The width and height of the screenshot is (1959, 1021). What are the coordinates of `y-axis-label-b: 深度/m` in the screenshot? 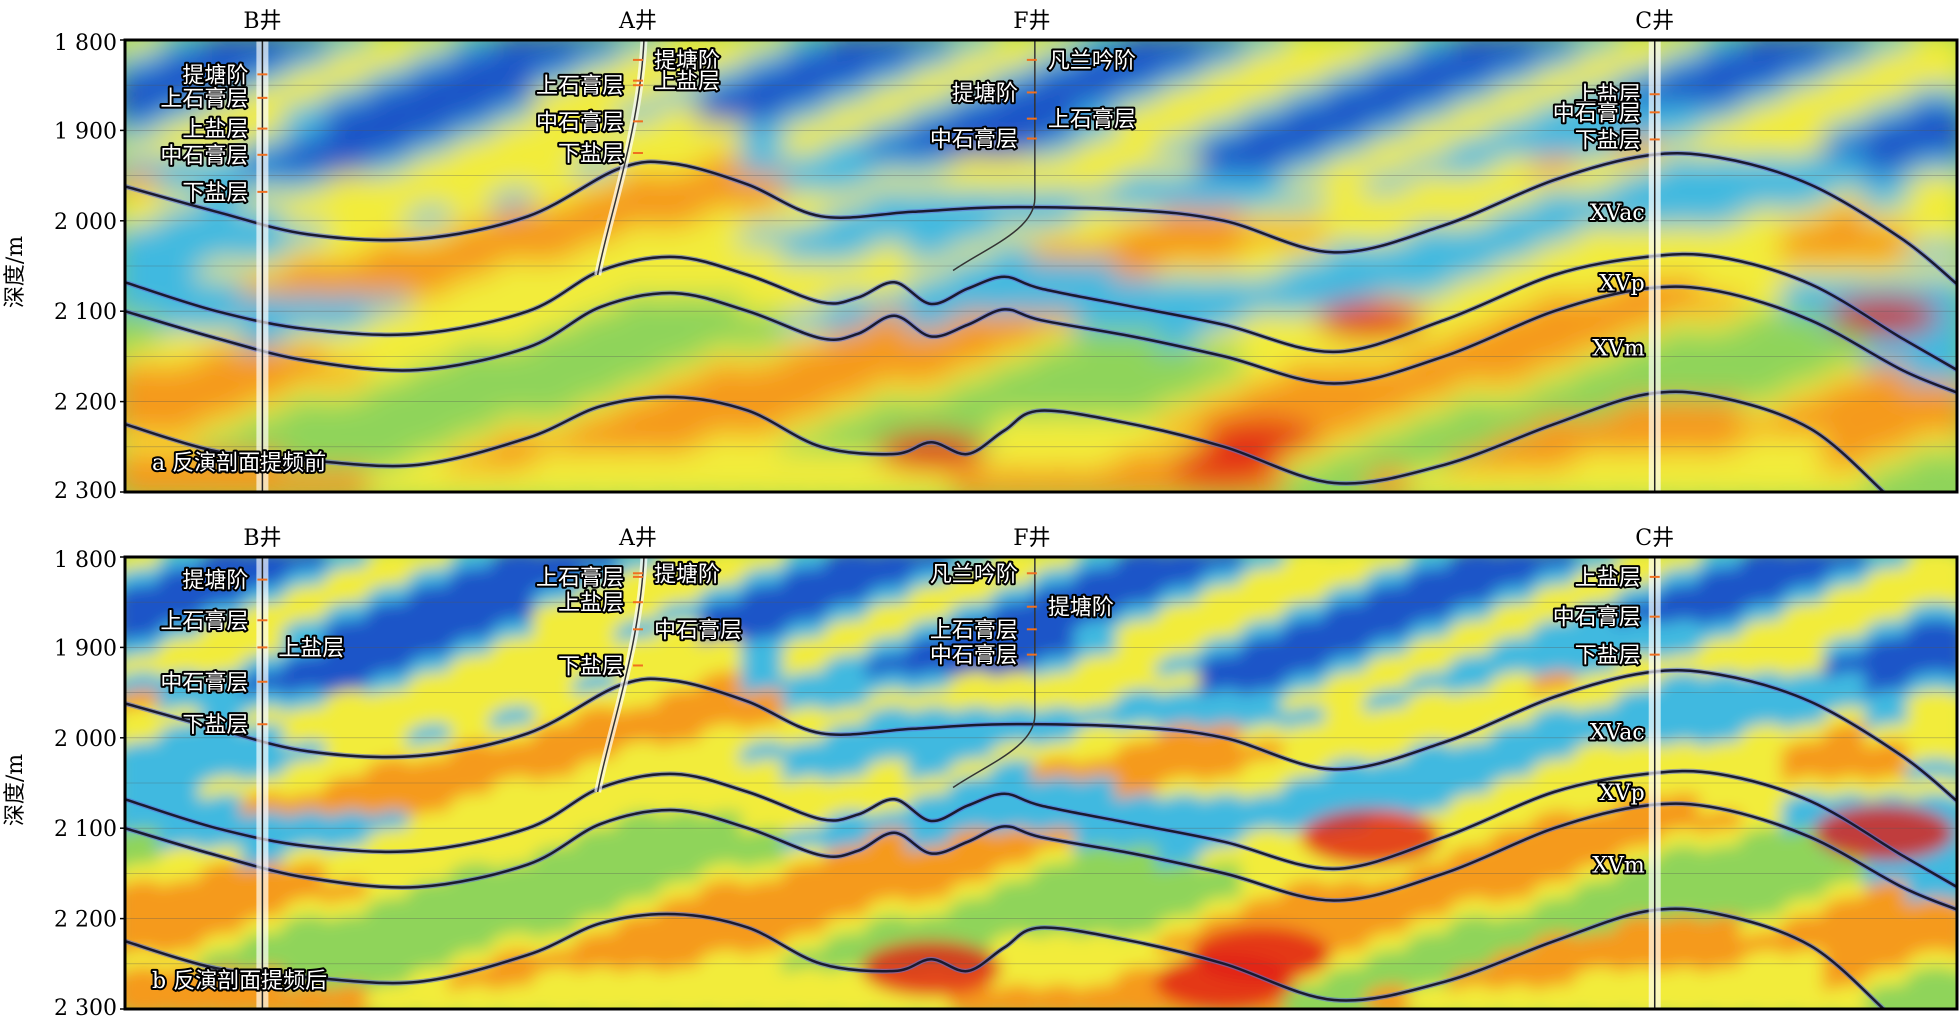 It's located at (15, 790).